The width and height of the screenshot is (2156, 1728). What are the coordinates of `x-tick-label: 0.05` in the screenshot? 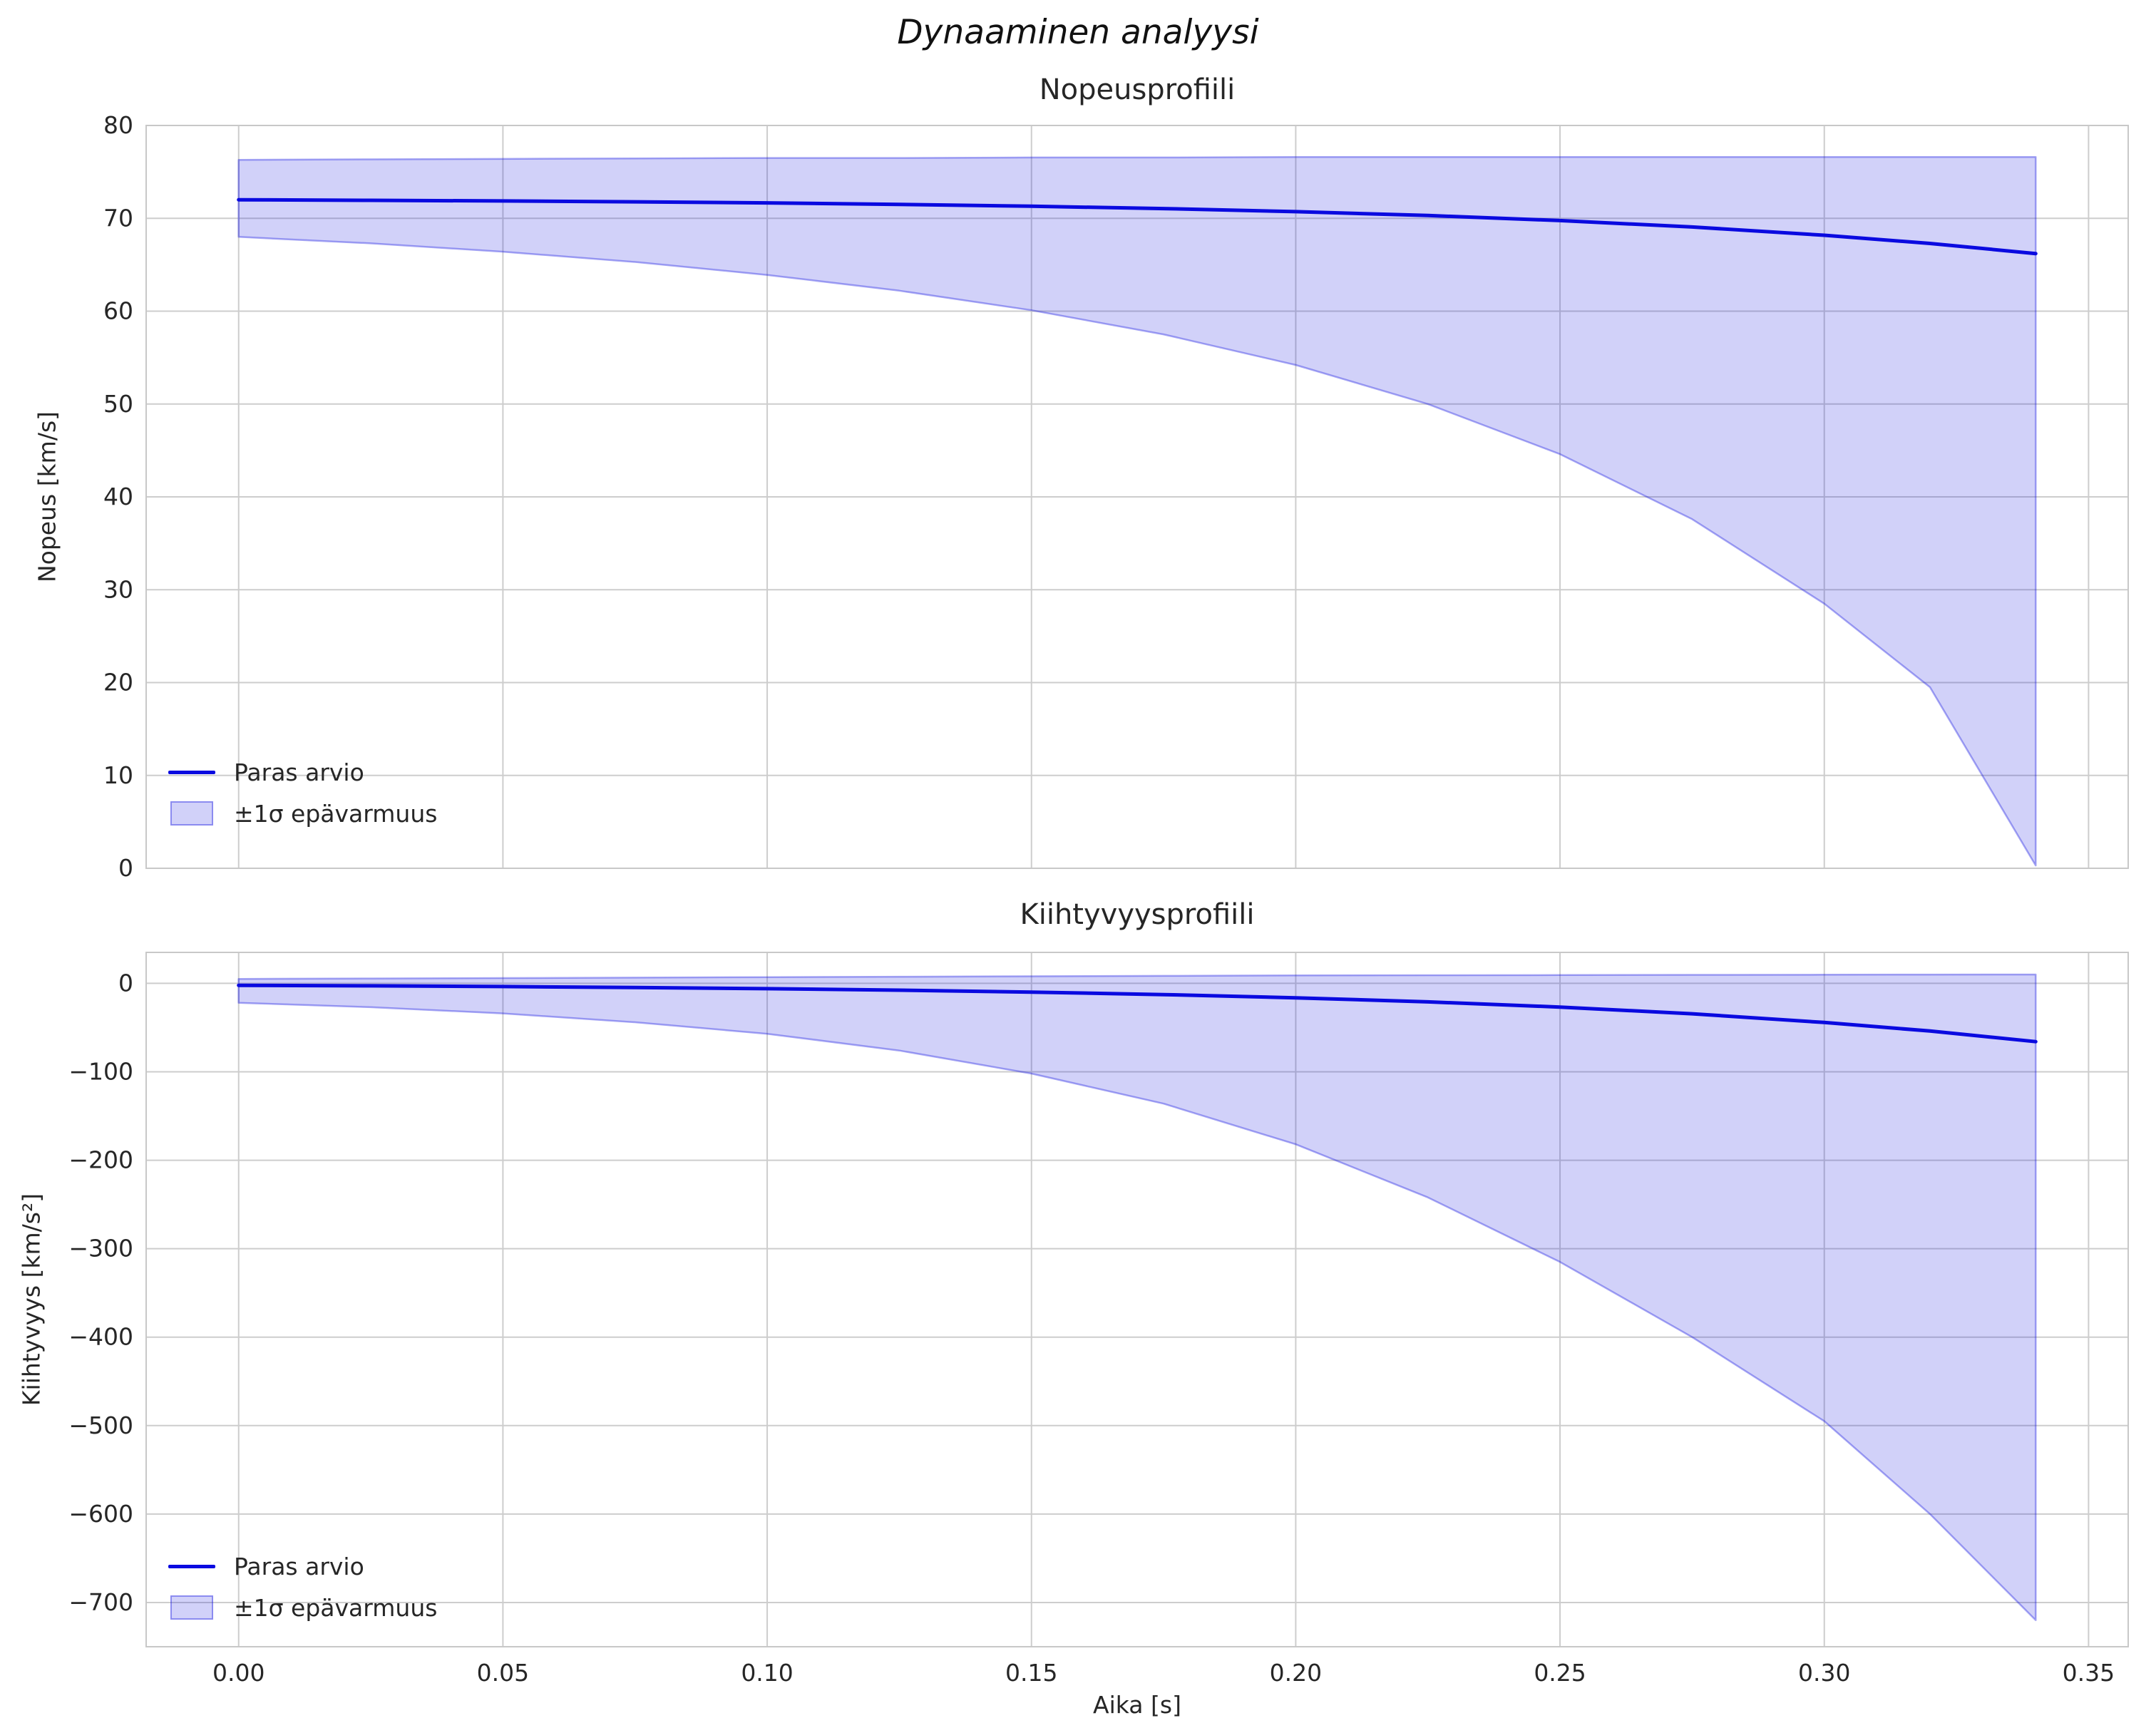 It's located at (503, 1673).